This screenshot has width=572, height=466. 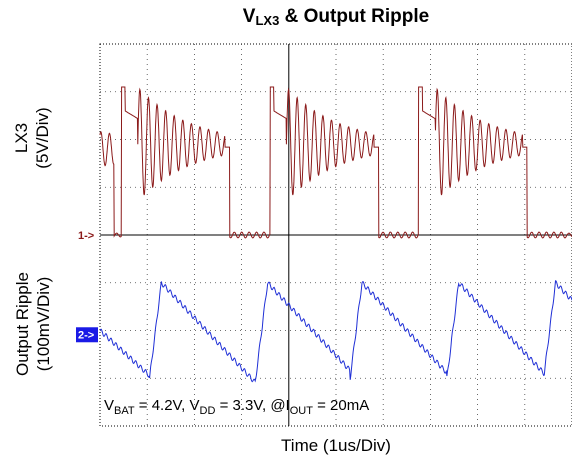 What do you see at coordinates (336, 445) in the screenshot?
I see `x-axis-label: Time (1us/Div)` at bounding box center [336, 445].